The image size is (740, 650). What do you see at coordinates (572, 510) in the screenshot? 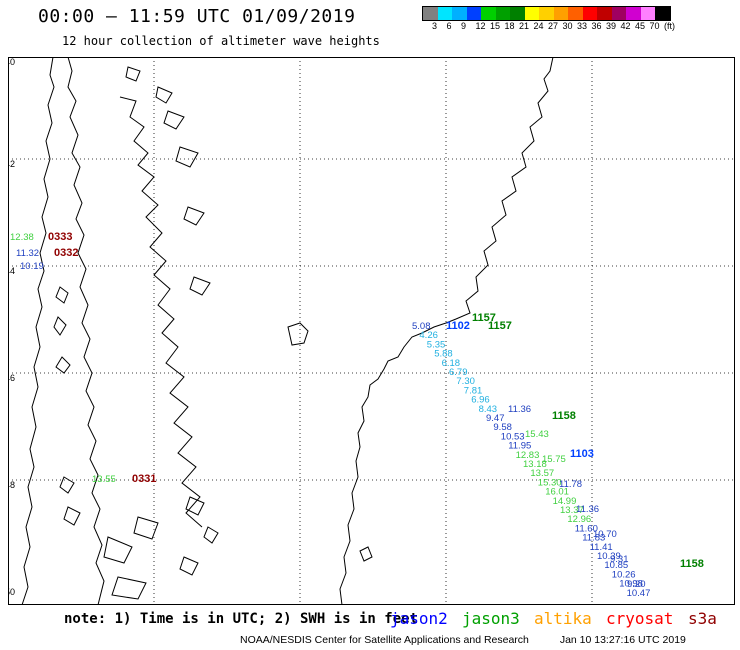
I see `wave-height-value: 13.37` at bounding box center [572, 510].